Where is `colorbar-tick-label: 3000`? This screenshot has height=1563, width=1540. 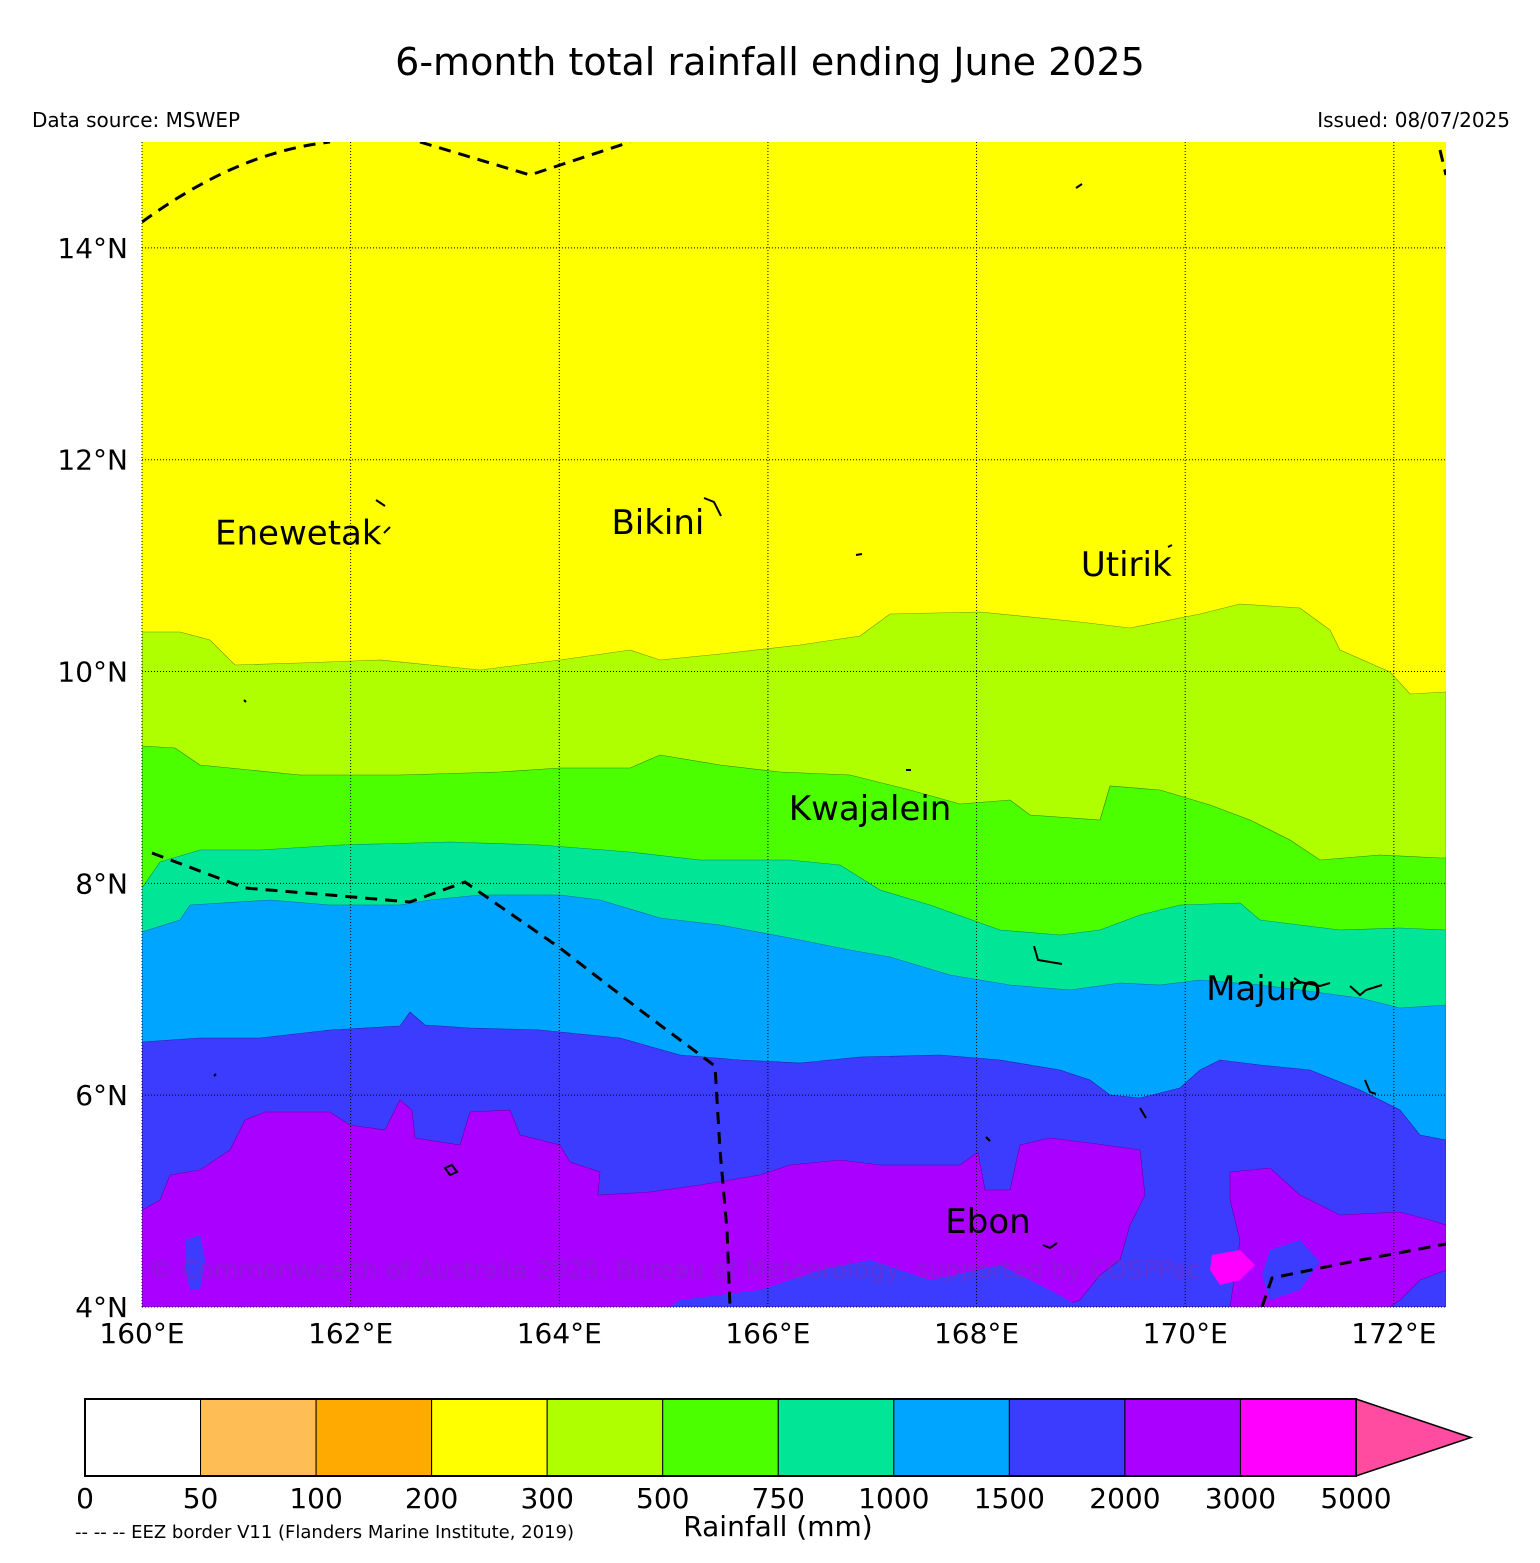 colorbar-tick-label: 3000 is located at coordinates (1240, 1498).